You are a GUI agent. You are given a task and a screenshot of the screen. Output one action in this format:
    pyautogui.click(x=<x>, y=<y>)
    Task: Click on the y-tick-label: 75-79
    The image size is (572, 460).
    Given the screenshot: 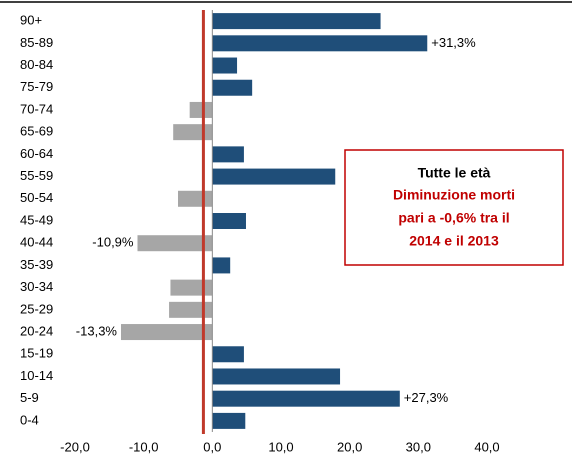 What is the action you would take?
    pyautogui.click(x=36, y=86)
    